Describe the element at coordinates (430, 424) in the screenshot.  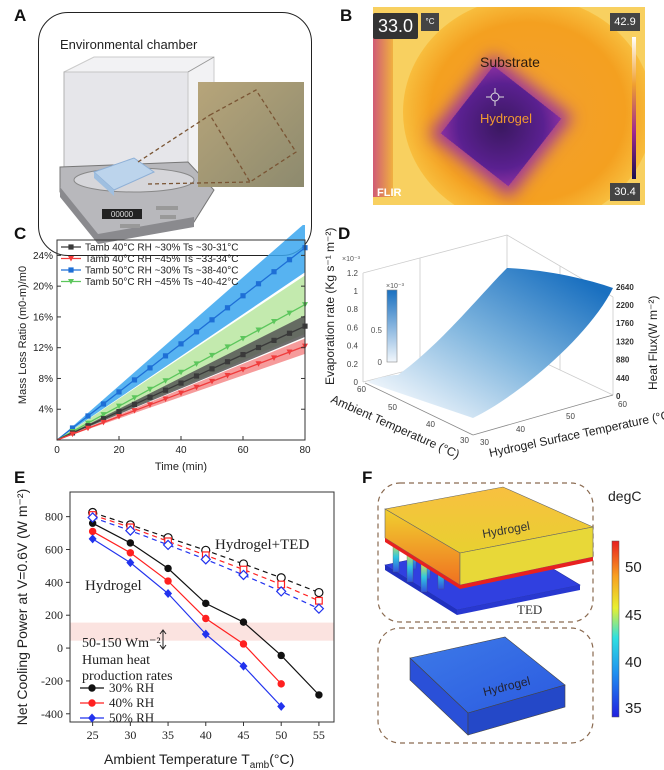
I see `ambient-tick-label: 40` at that location.